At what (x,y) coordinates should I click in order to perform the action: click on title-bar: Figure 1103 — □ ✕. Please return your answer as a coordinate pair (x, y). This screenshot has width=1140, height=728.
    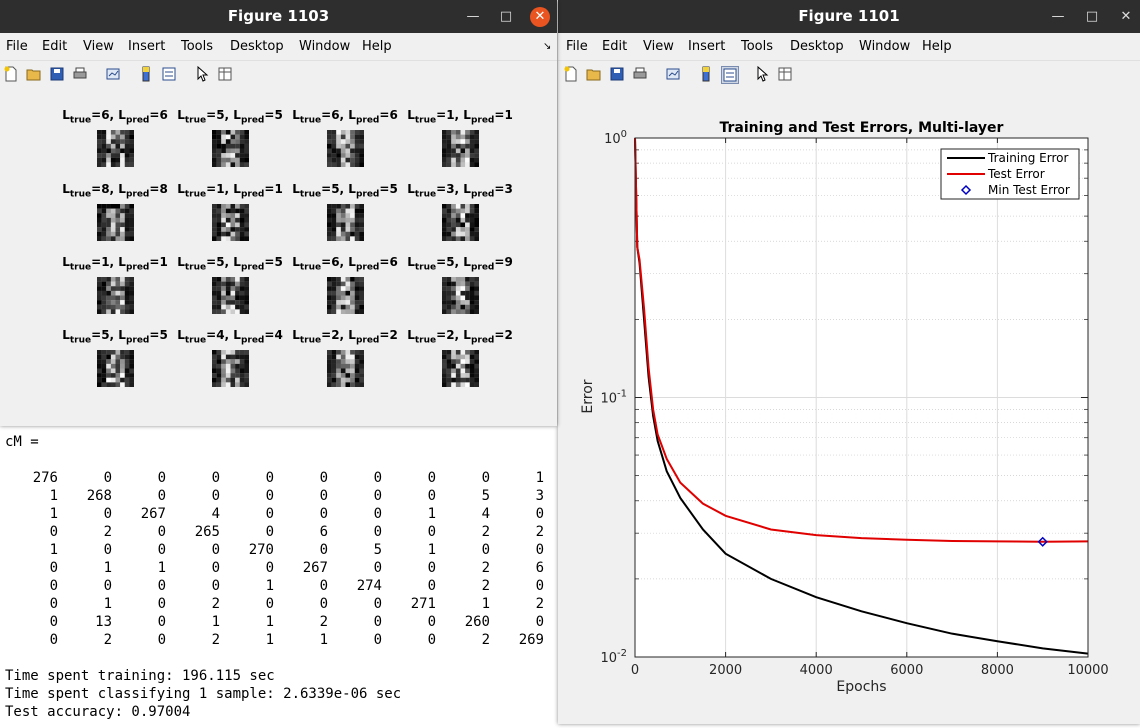
    Looking at the image, I should click on (278, 16).